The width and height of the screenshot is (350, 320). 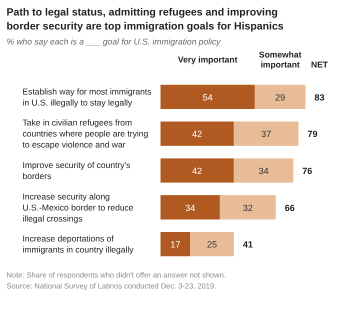 I want to click on series-label: Somewhat important, so click(x=280, y=60).